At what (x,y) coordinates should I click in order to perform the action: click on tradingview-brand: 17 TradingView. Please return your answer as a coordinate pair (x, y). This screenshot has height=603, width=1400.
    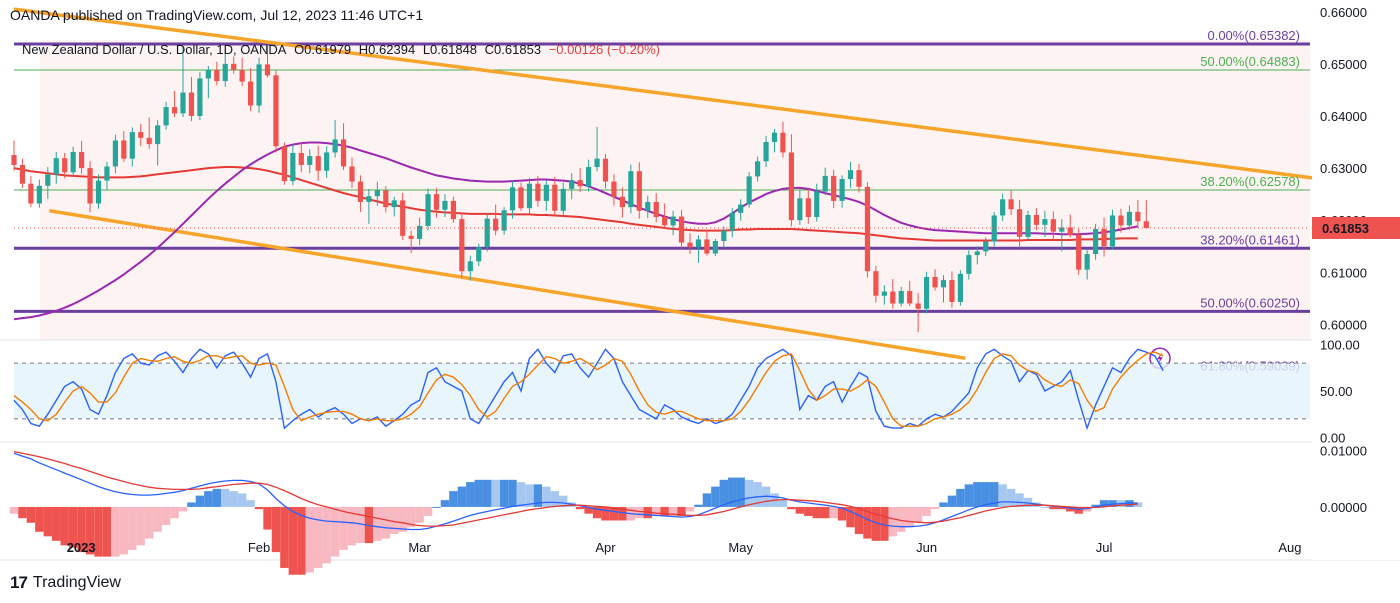
    Looking at the image, I should click on (65, 583).